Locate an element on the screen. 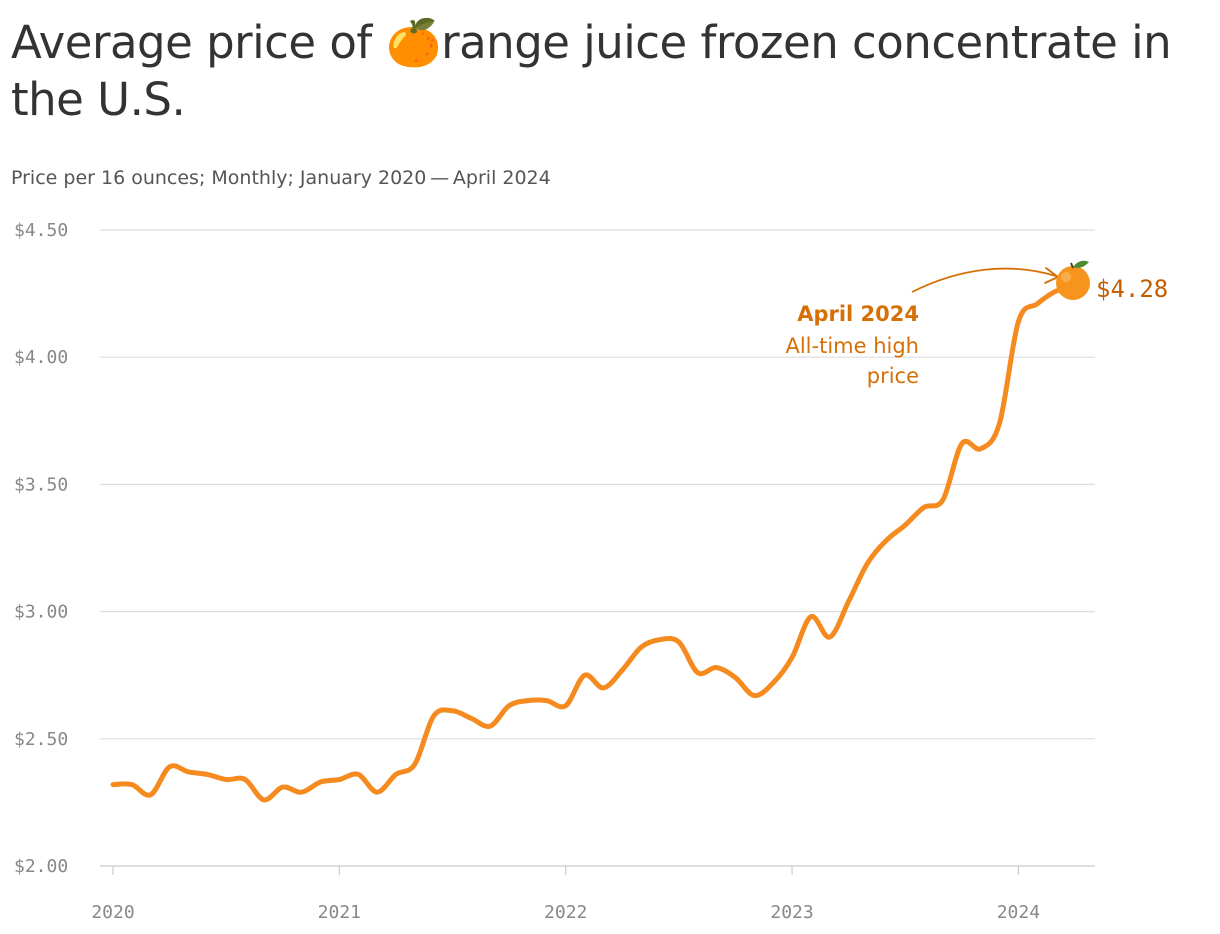 The image size is (1220, 934). annotation-date: April 2024 is located at coordinates (858, 314).